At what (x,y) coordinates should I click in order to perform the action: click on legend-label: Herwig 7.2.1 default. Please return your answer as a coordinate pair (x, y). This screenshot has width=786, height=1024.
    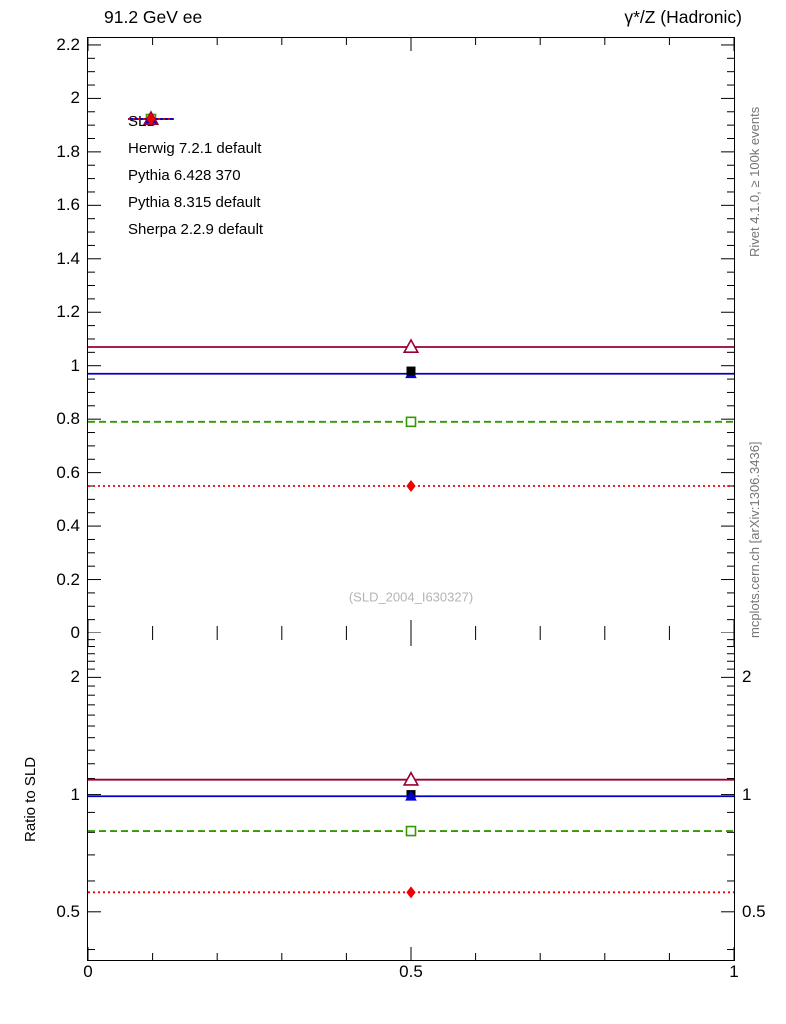
    Looking at the image, I should click on (195, 148).